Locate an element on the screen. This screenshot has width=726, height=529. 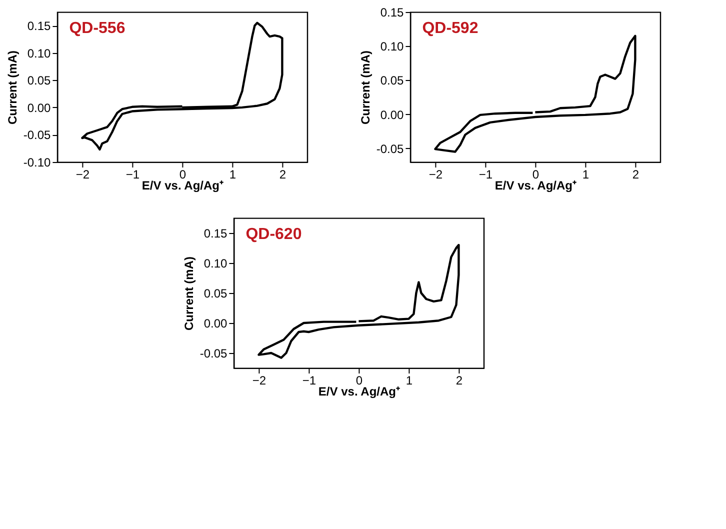
y-tick-label: -0.10 is located at coordinates (37, 163).